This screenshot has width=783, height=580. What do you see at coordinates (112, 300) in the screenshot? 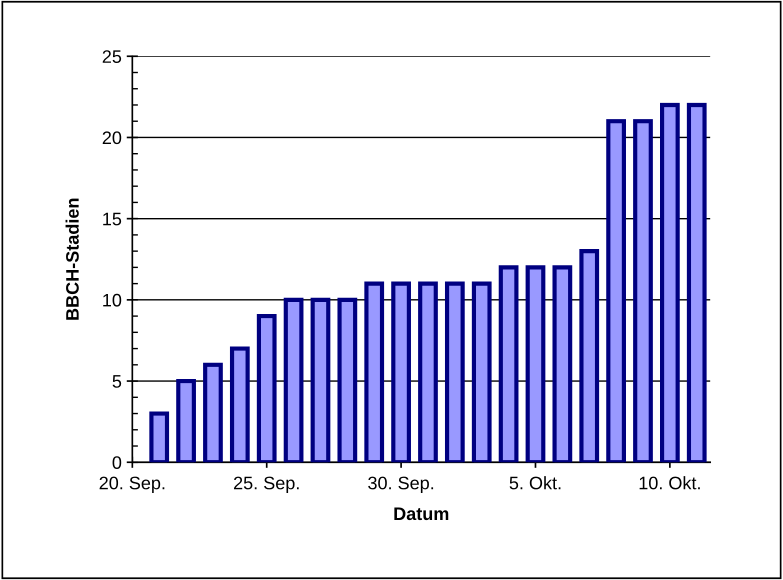
I see `y-tick-label: 10` at bounding box center [112, 300].